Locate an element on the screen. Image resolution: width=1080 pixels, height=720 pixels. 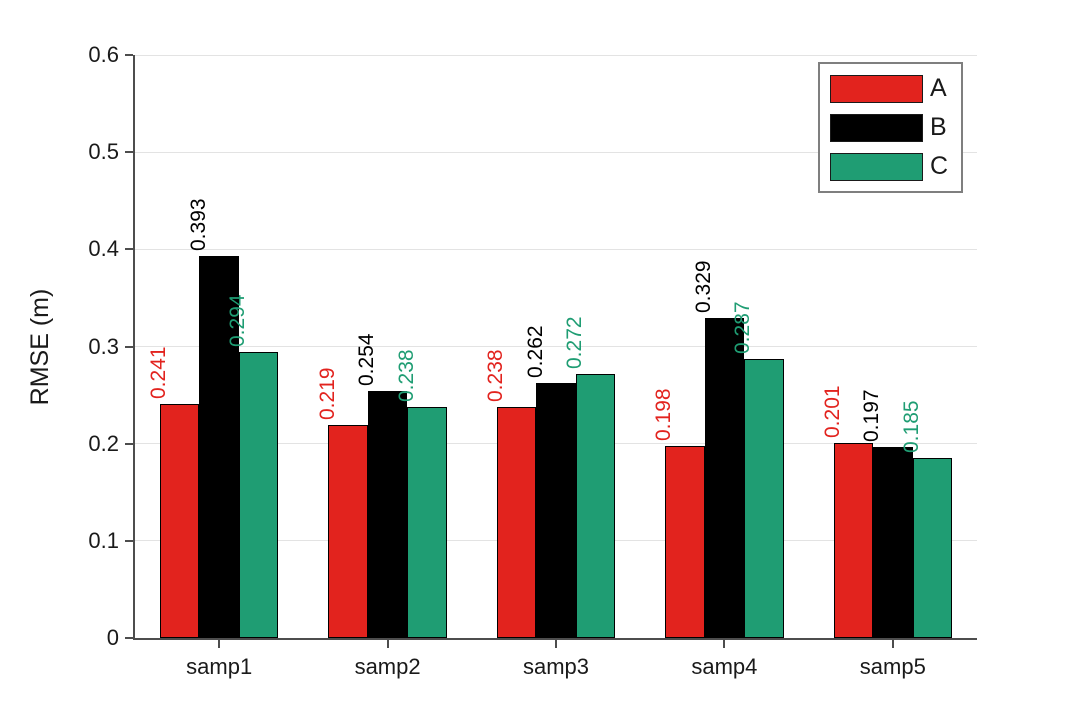
legend-item: A is located at coordinates (890, 88).